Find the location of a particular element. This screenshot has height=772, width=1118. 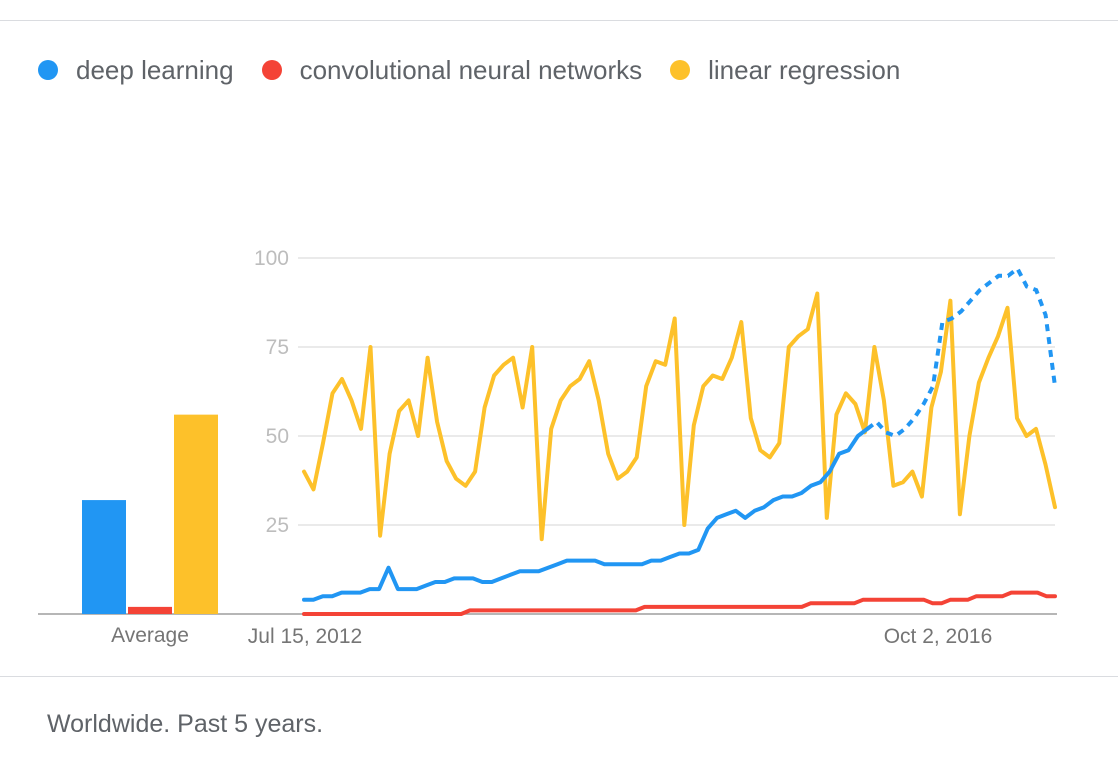

legend-label: linear regression is located at coordinates (804, 69).